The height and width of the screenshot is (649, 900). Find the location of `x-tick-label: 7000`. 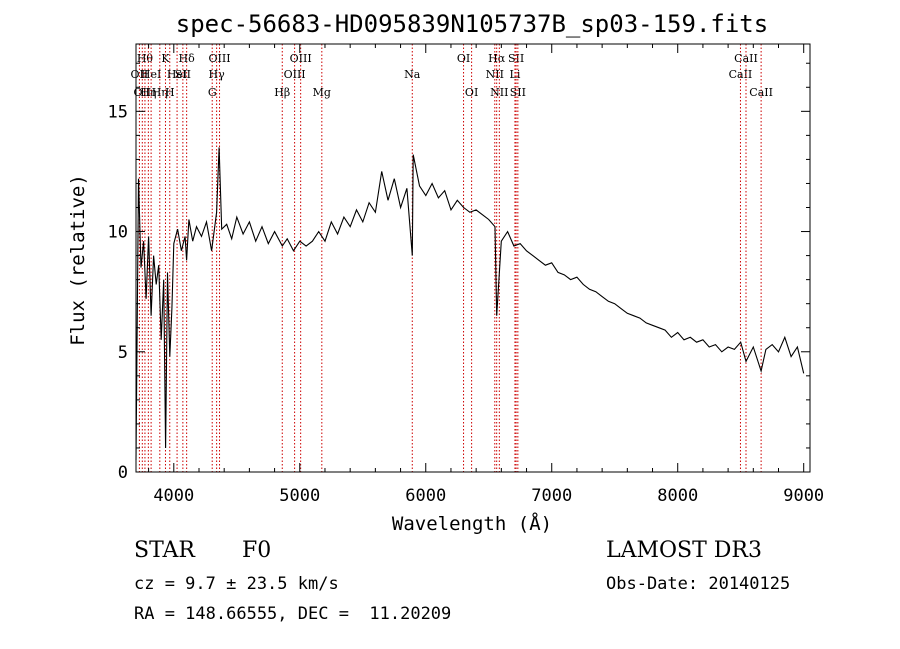

x-tick-label: 7000 is located at coordinates (551, 496).